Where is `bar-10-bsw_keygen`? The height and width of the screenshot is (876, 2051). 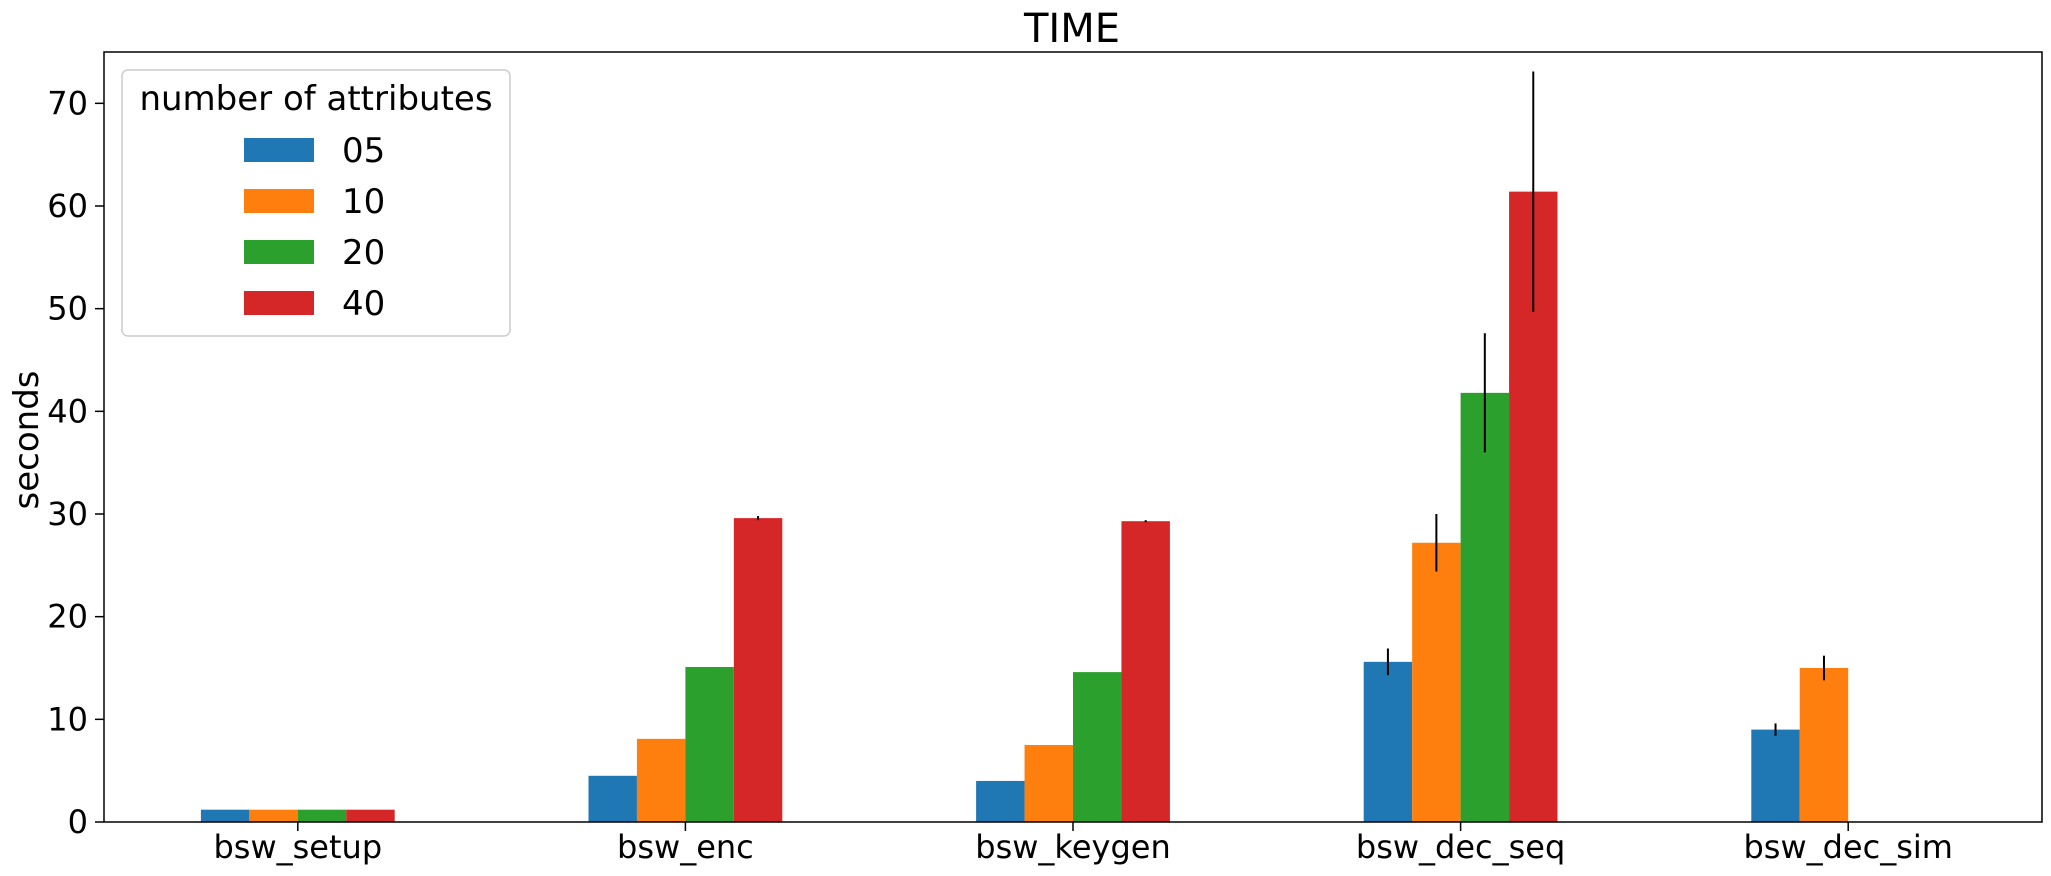
bar-10-bsw_keygen is located at coordinates (1048, 783).